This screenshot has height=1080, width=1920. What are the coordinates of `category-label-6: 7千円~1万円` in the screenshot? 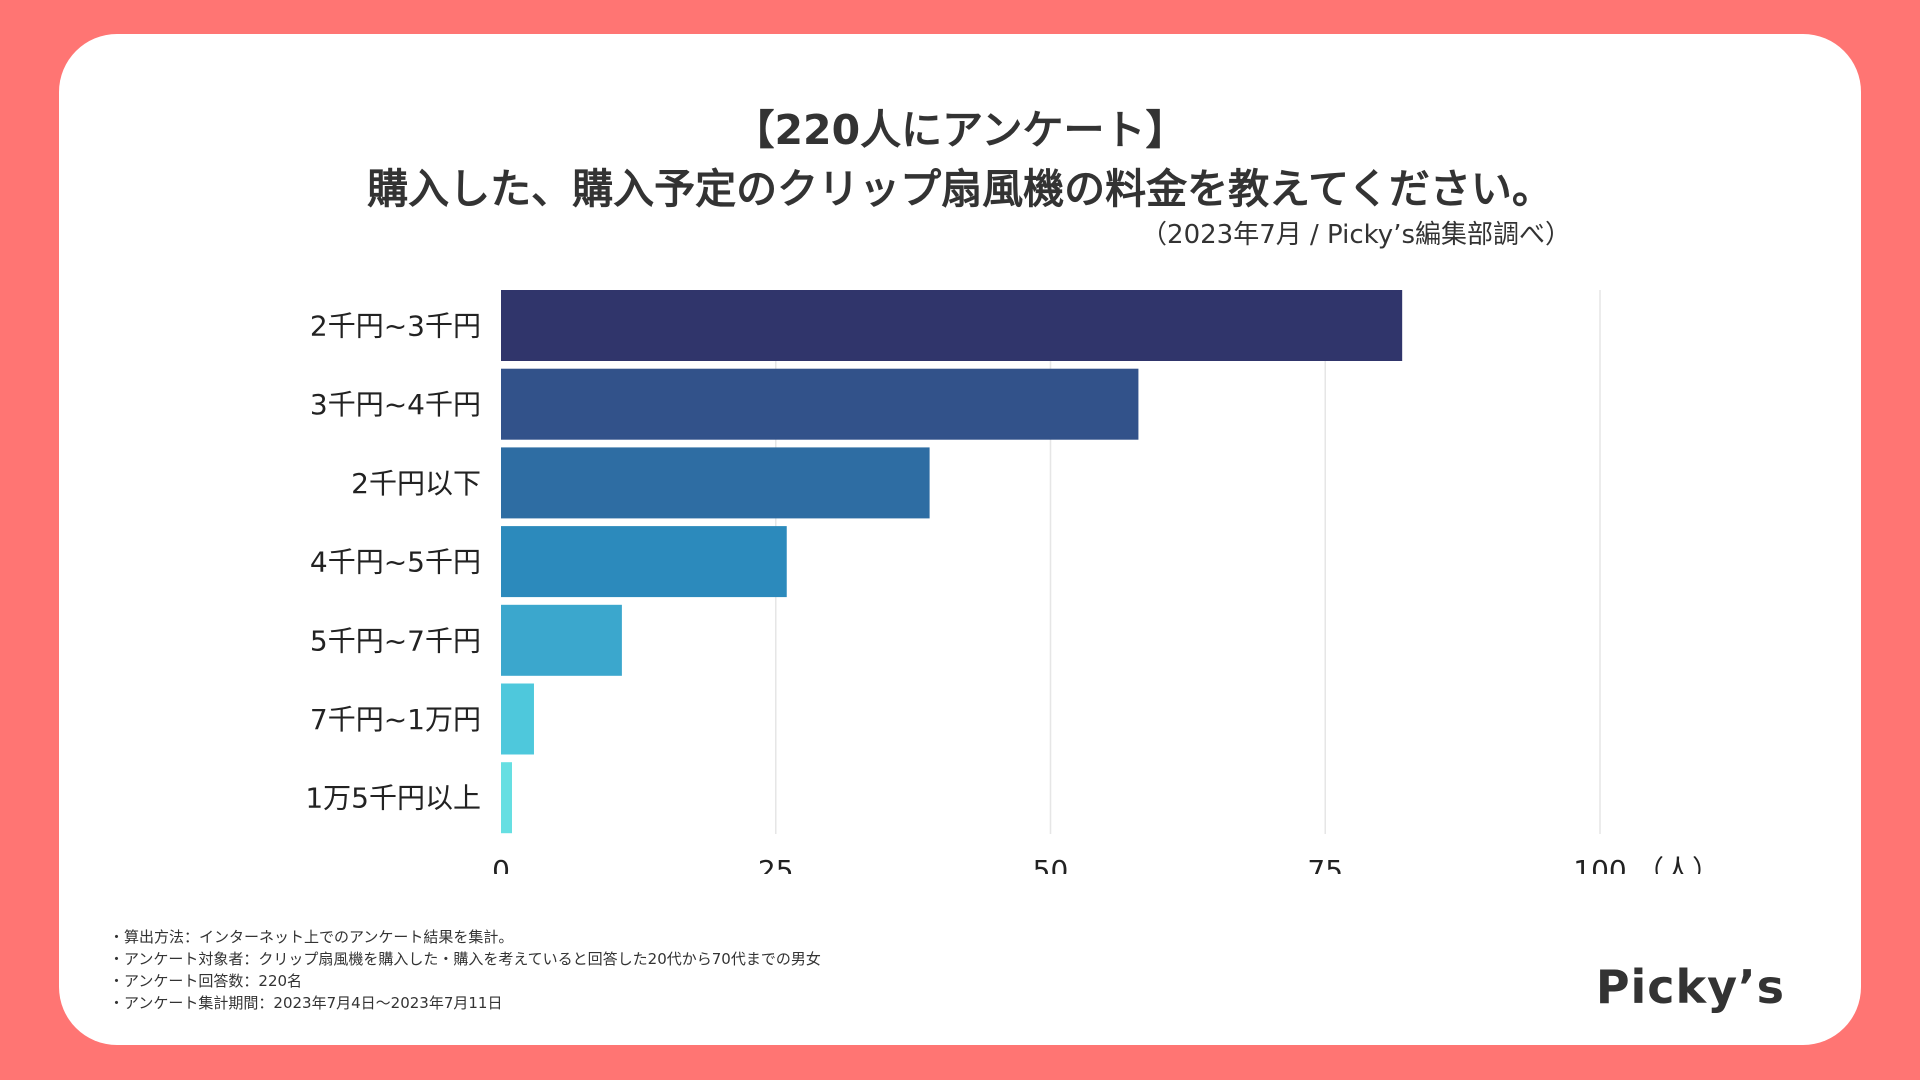 It's located at (395, 719).